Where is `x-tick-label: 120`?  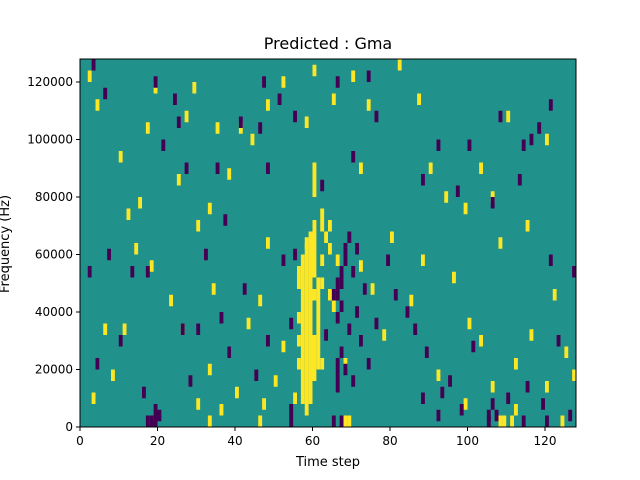
x-tick-label: 120 is located at coordinates (545, 441).